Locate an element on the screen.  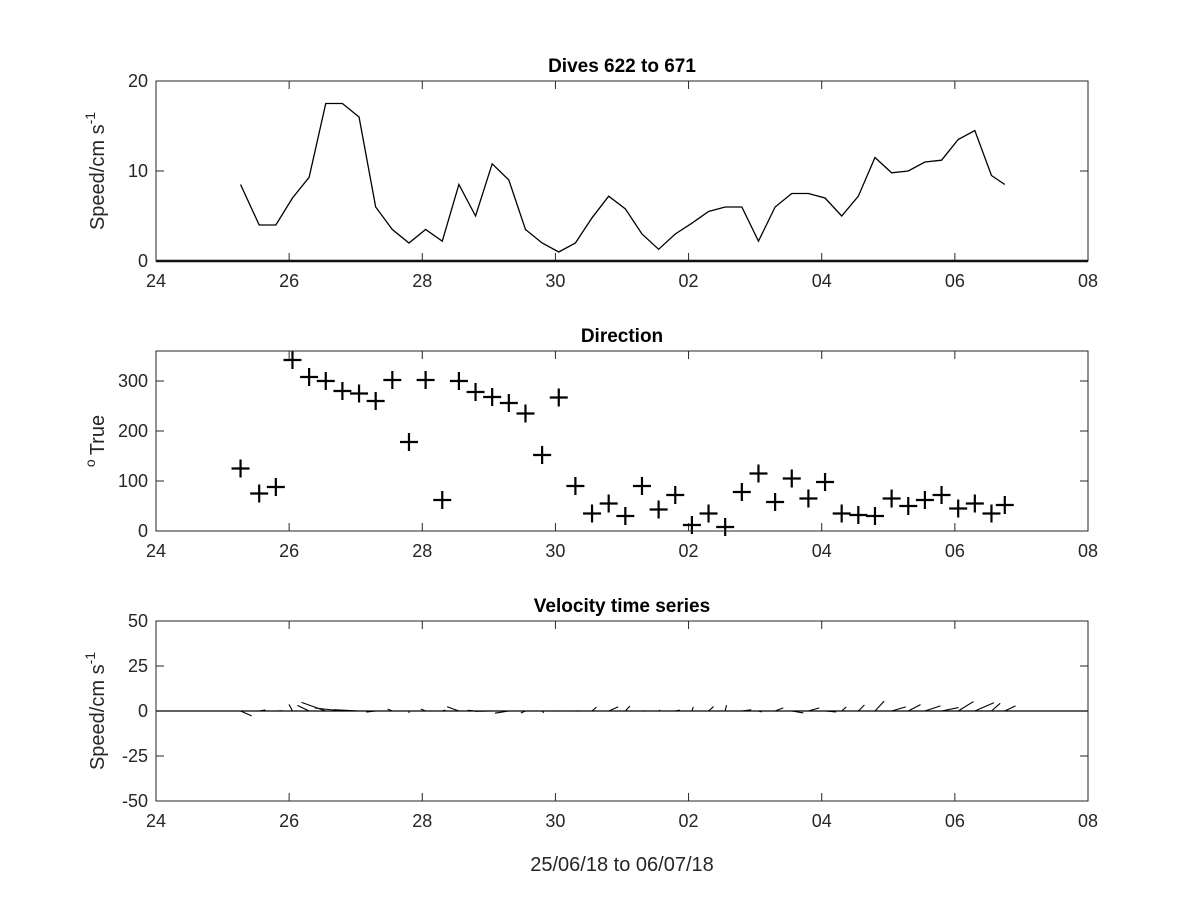
direction-panel-marks is located at coordinates (622, 443).